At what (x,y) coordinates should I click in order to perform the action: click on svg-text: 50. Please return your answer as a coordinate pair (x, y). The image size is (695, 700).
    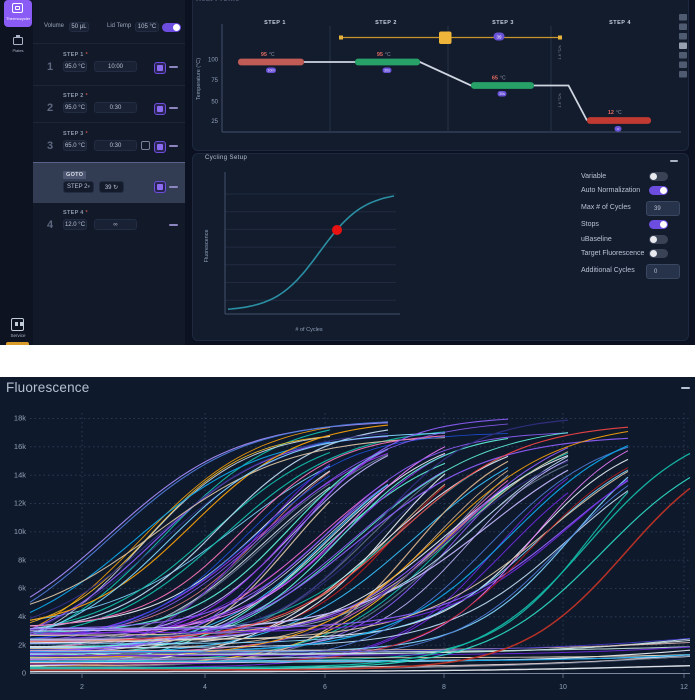
    Looking at the image, I should click on (214, 103).